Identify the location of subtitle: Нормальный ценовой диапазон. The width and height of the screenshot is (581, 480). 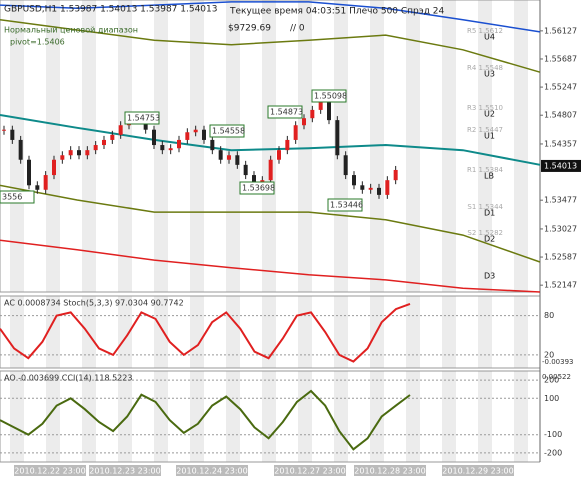
(71, 30).